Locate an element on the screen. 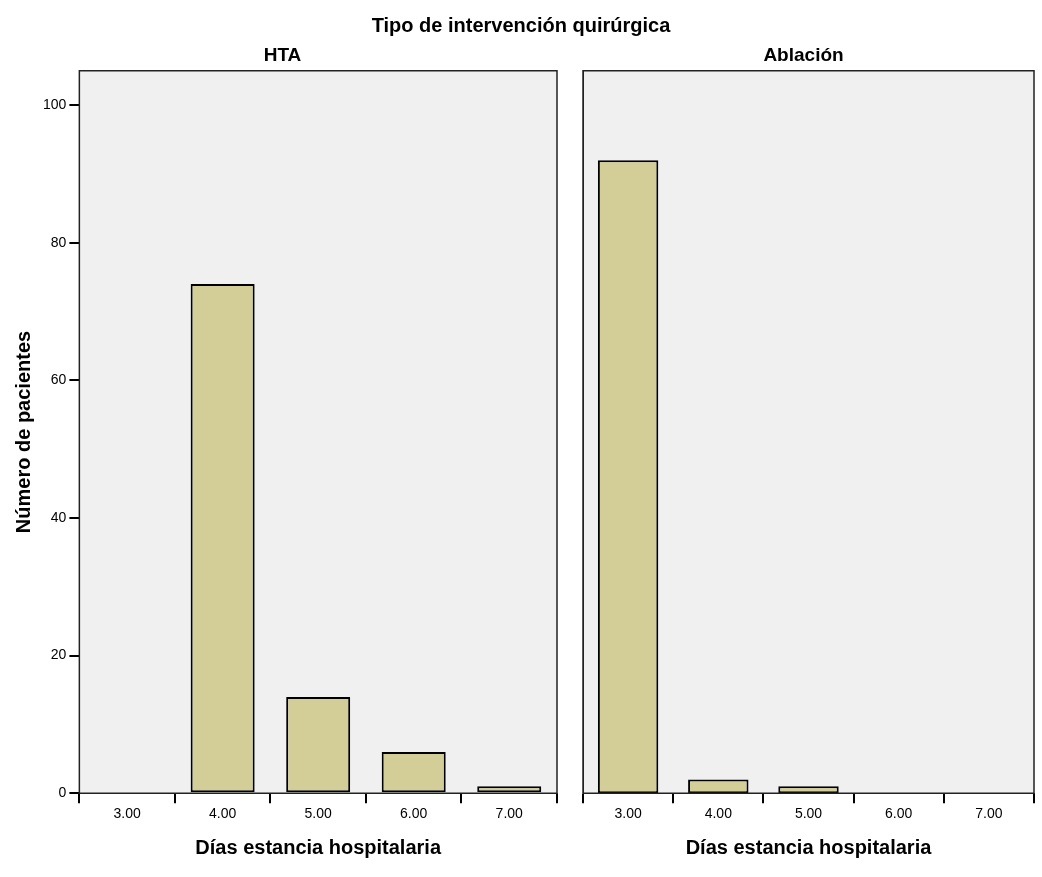  y-tick-label: 40 is located at coordinates (58, 516).